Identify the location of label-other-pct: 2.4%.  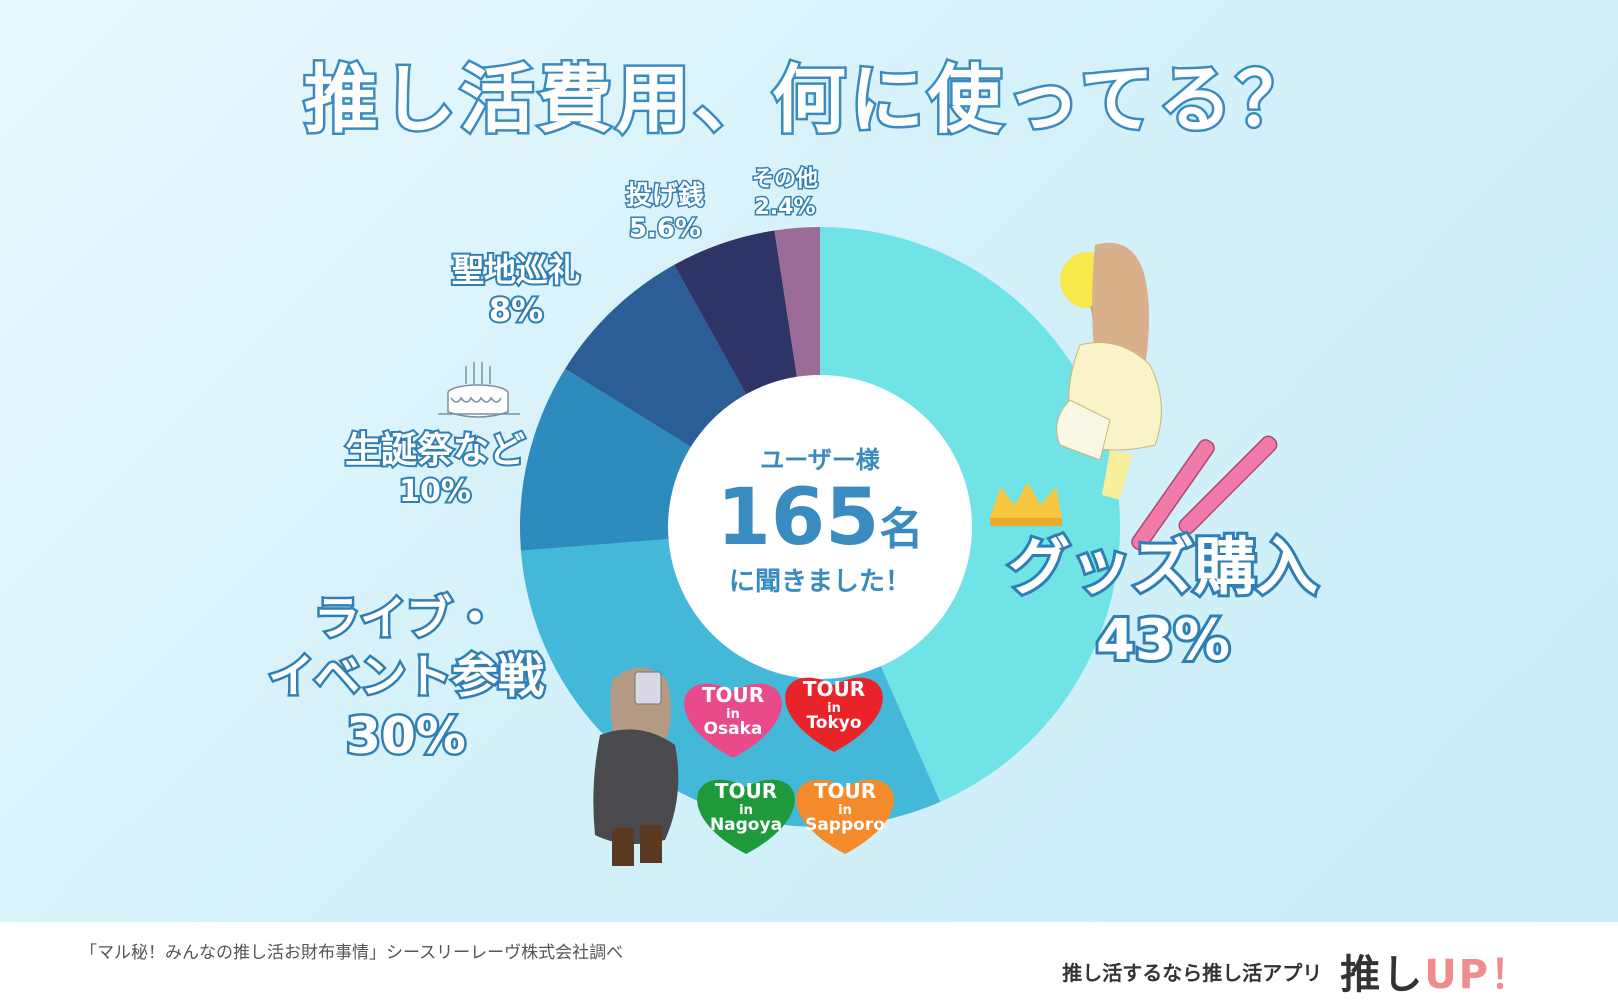
(785, 207).